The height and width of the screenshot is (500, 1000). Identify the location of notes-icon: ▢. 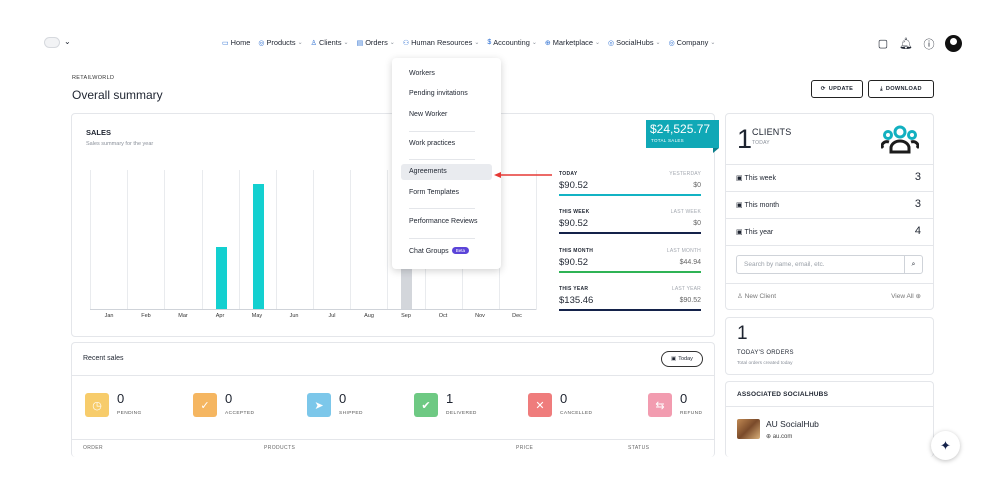
(883, 44).